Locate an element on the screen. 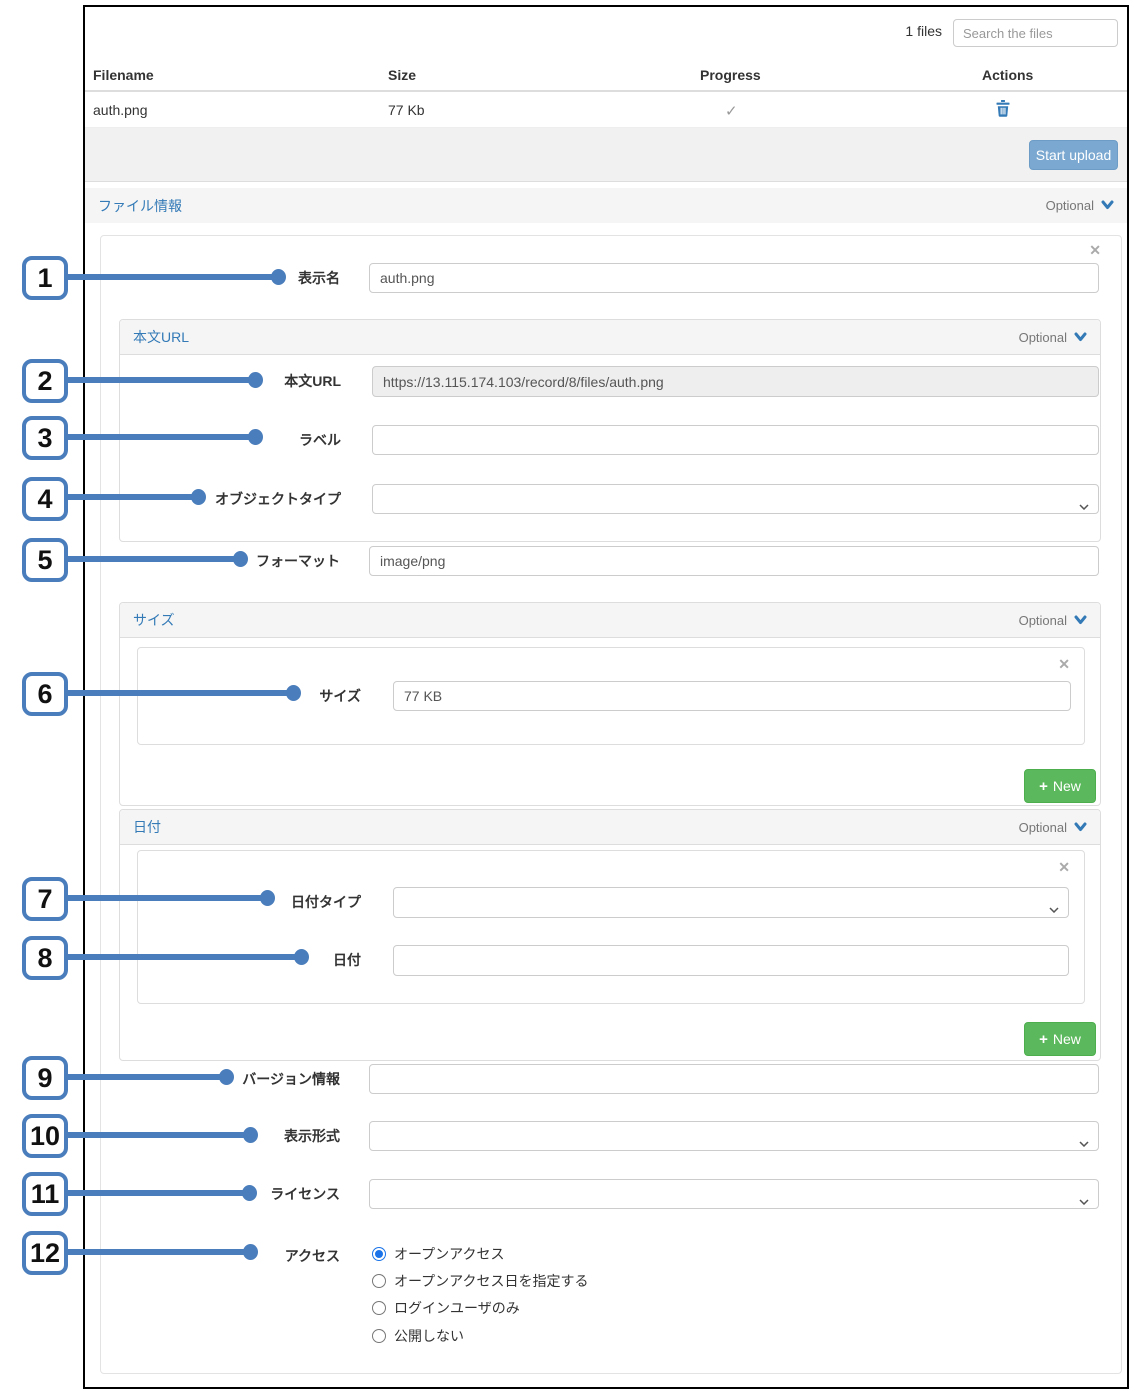 The image size is (1141, 1396). license-select is located at coordinates (734, 1194).